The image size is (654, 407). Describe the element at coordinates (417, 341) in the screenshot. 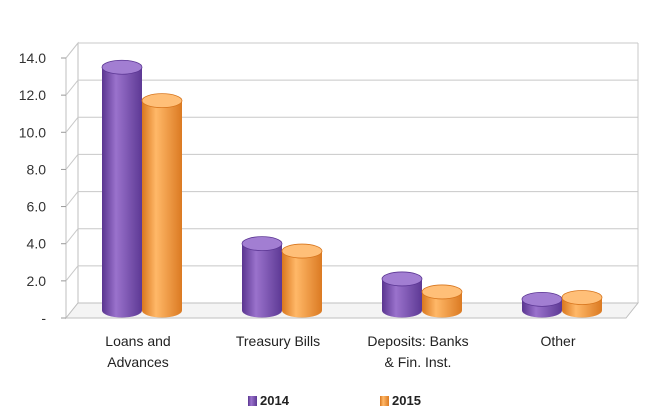

I see `x-category-label: Deposits: Banks` at that location.